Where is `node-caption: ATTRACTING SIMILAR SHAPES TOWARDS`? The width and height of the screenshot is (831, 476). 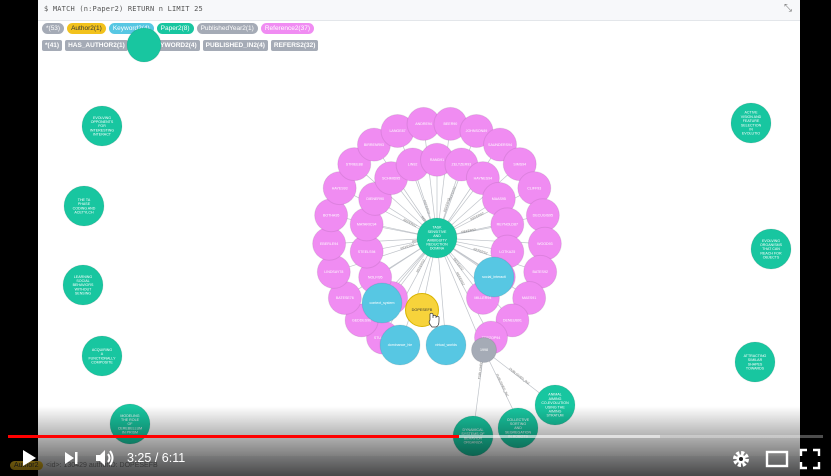
node-caption: ATTRACTING SIMILAR SHAPES TOWARDS is located at coordinates (755, 362).